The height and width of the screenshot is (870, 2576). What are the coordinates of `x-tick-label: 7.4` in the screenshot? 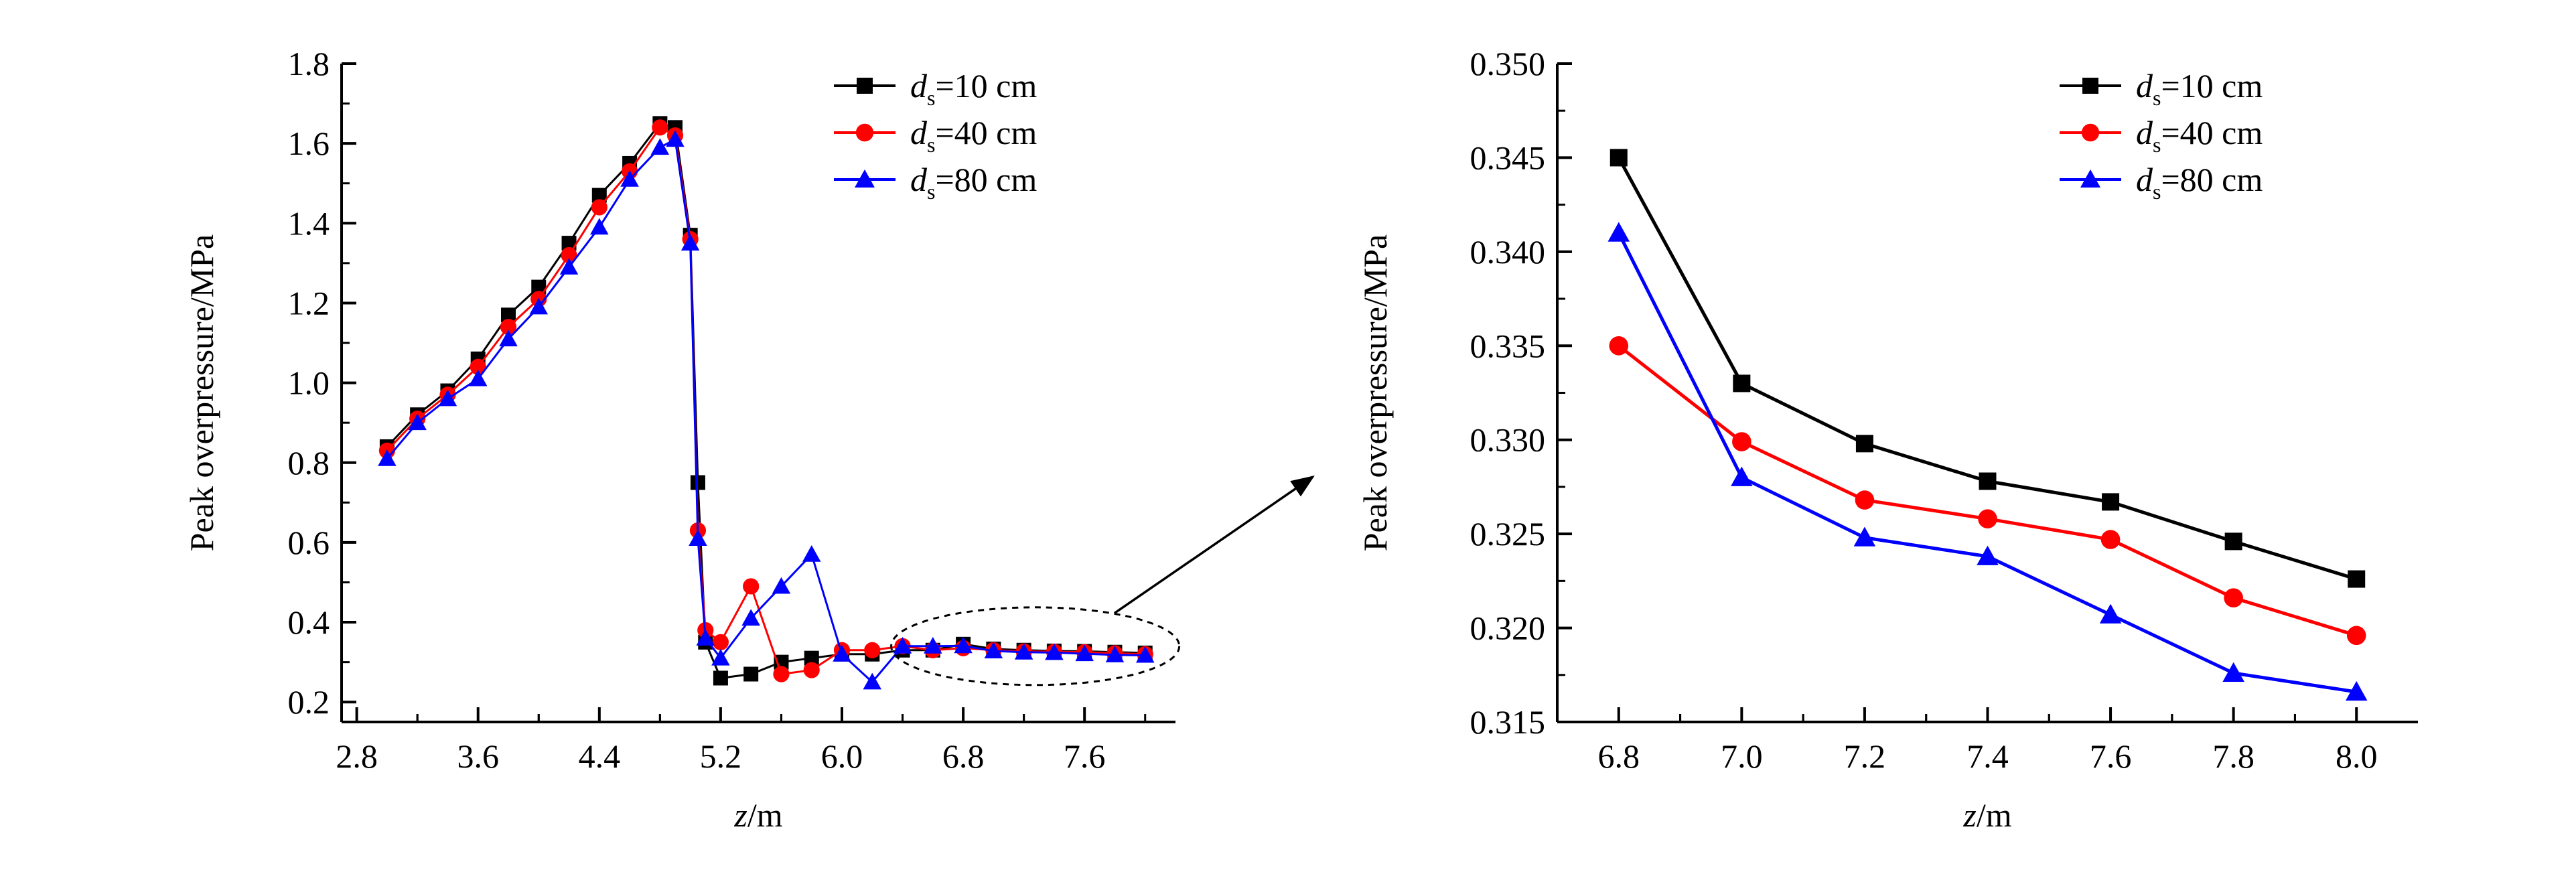 It's located at (1987, 756).